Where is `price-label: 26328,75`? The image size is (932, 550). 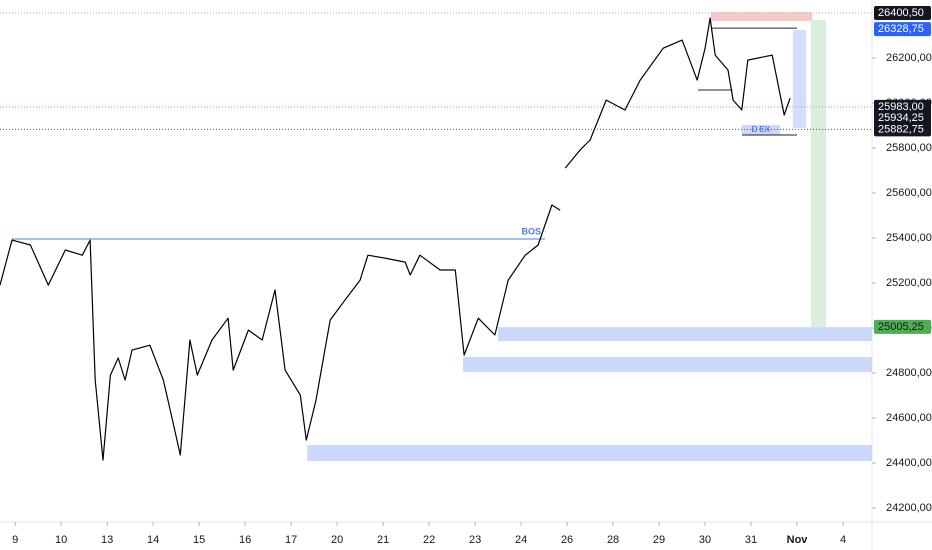
price-label: 26328,75 is located at coordinates (901, 29).